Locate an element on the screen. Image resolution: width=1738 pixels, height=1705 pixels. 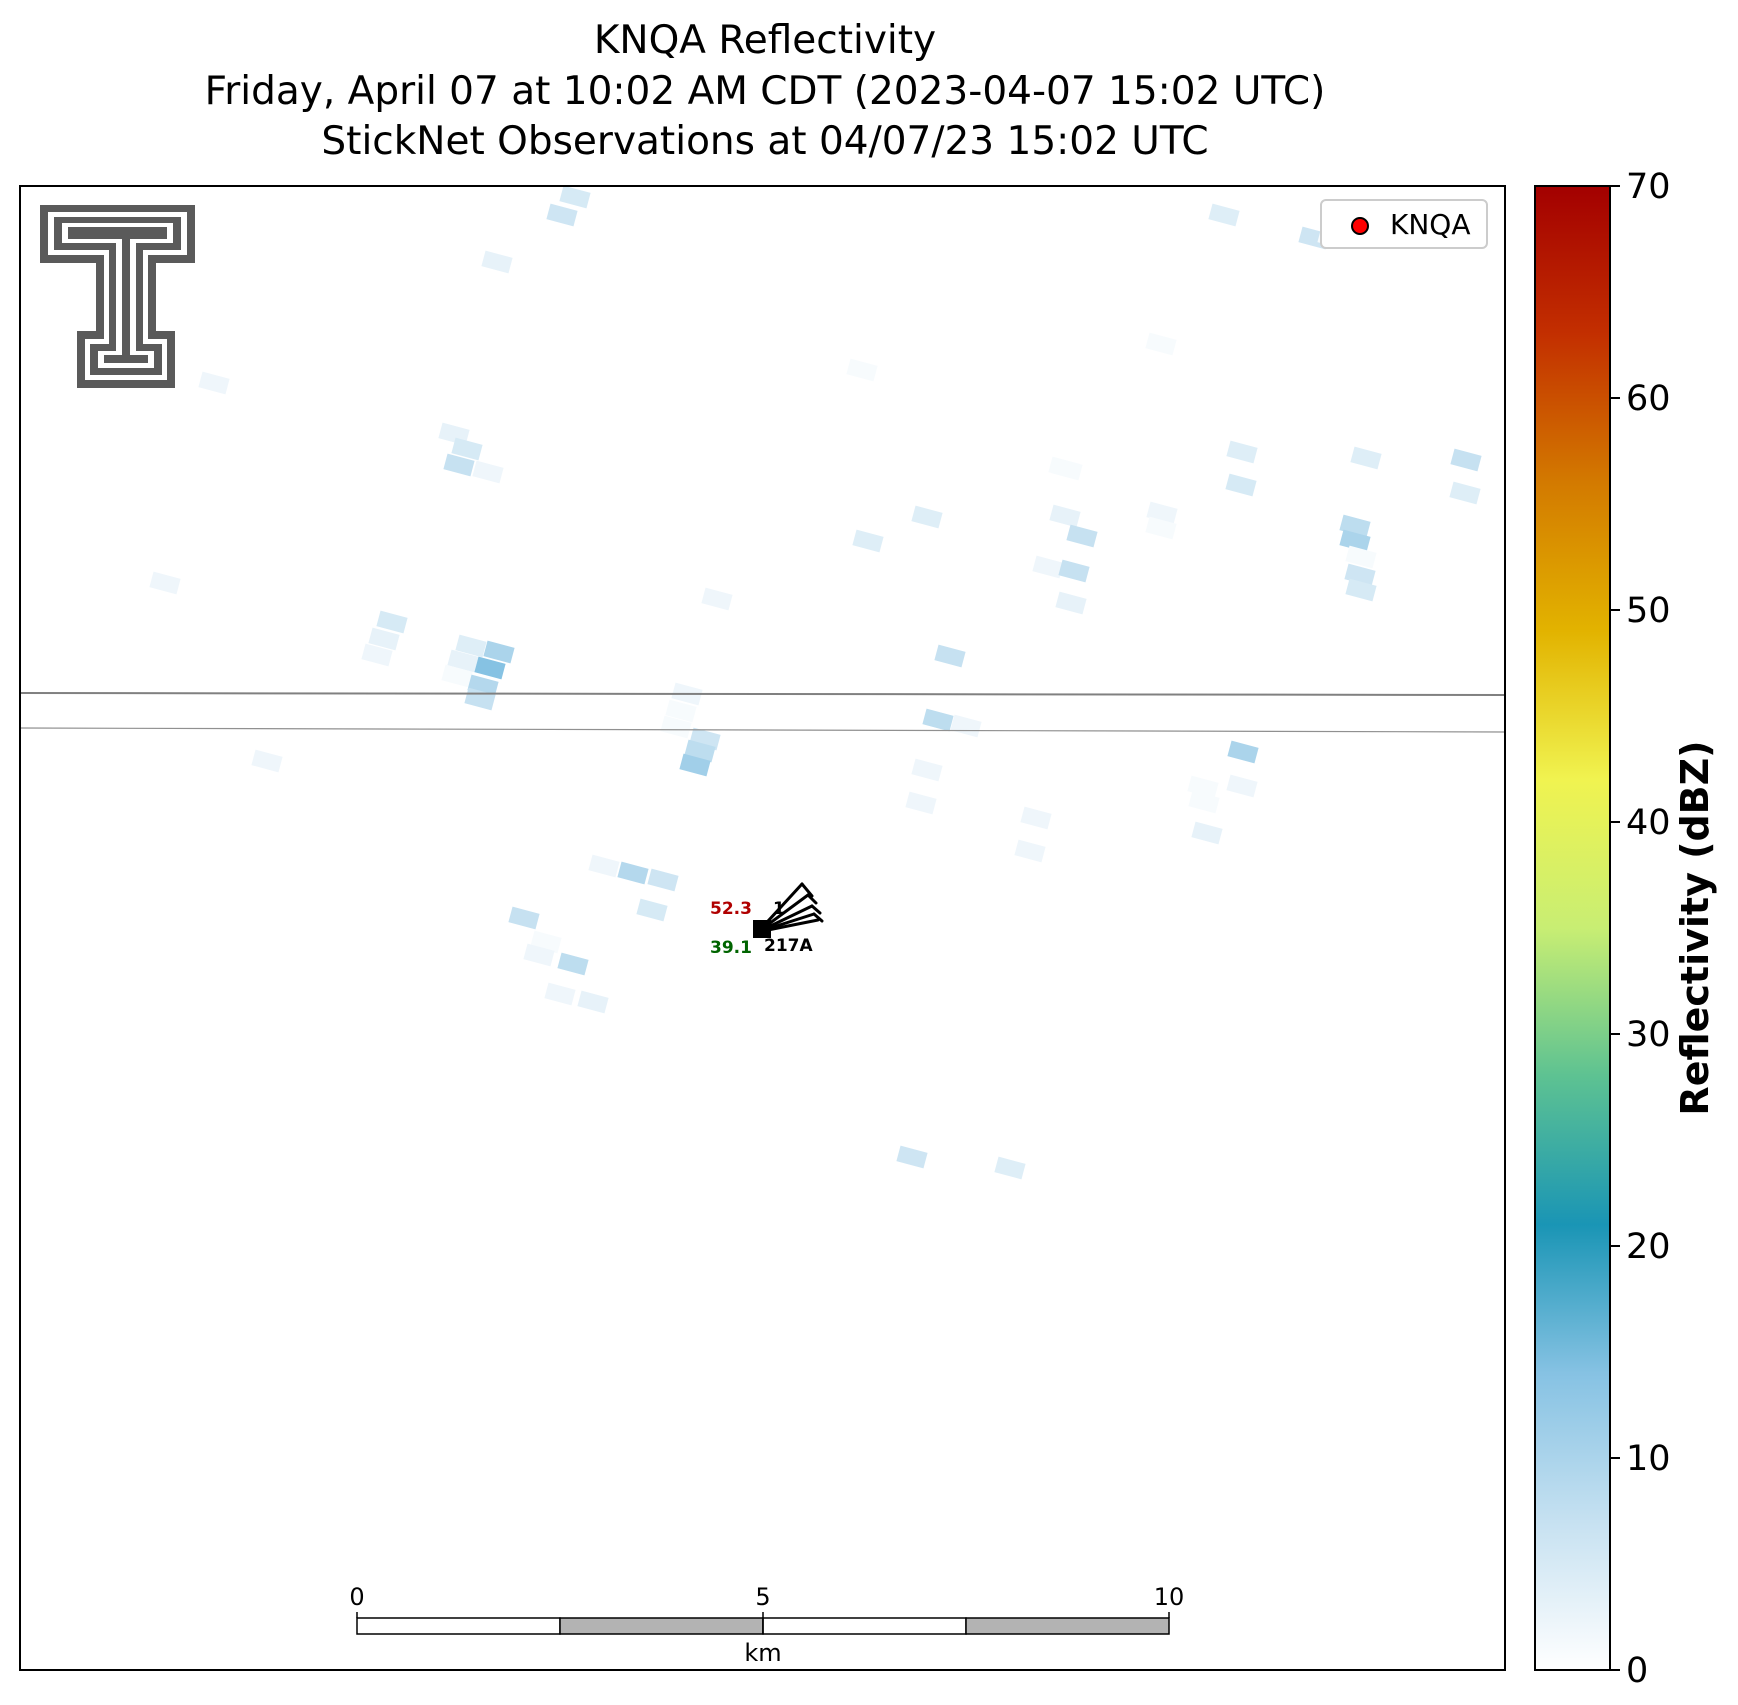
knqa-marker-icon is located at coordinates (1360, 226).